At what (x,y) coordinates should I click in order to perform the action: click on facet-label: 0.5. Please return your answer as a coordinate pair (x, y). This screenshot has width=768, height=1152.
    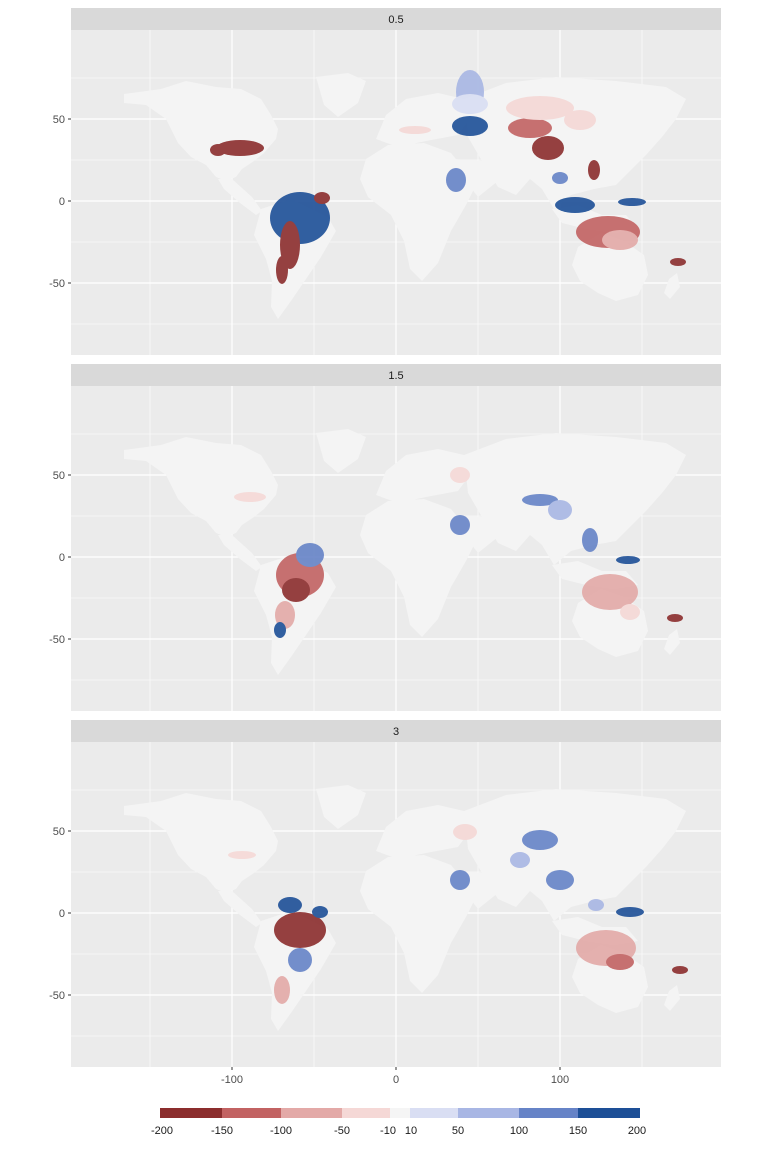
    Looking at the image, I should click on (395, 20).